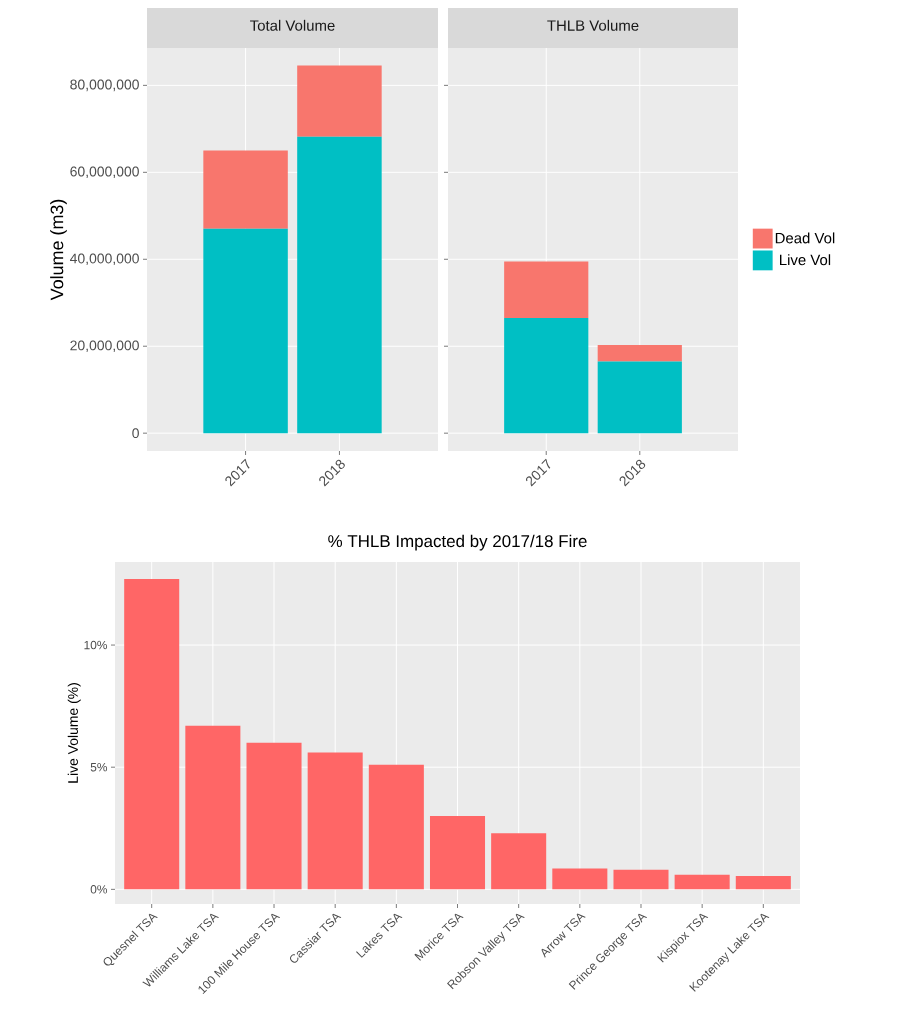  I want to click on y-axis-title: Live Volume (%), so click(74, 733).